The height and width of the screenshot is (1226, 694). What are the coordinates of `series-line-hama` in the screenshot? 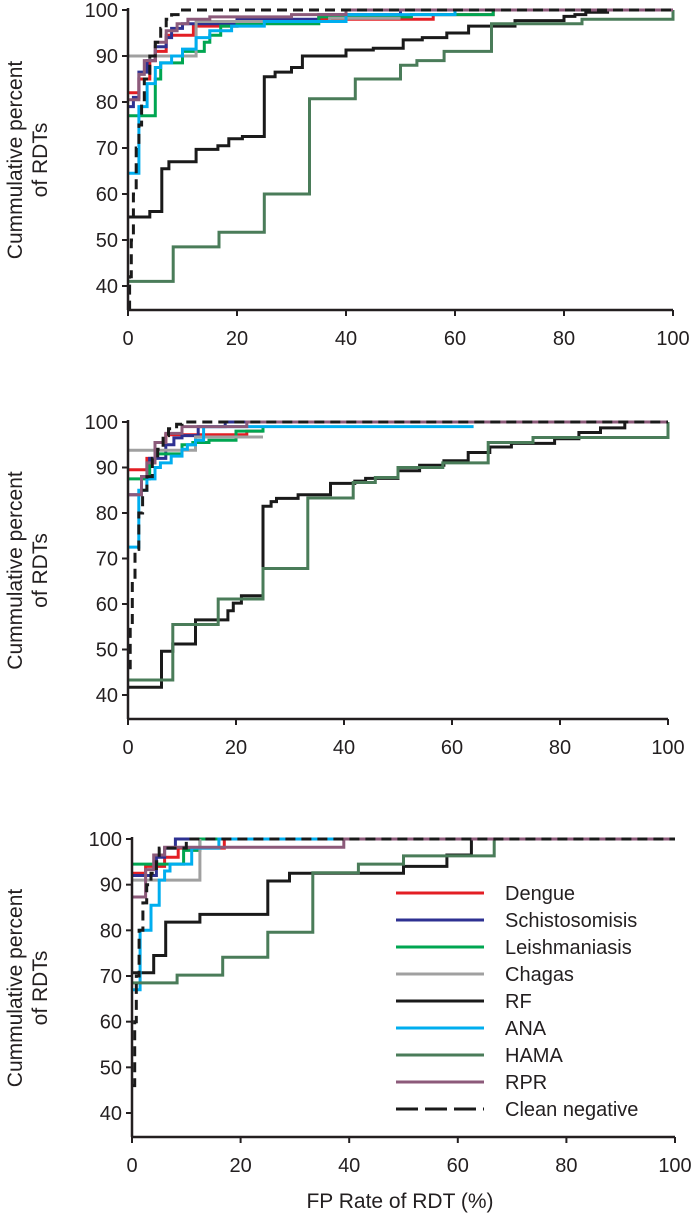 It's located at (403, 911).